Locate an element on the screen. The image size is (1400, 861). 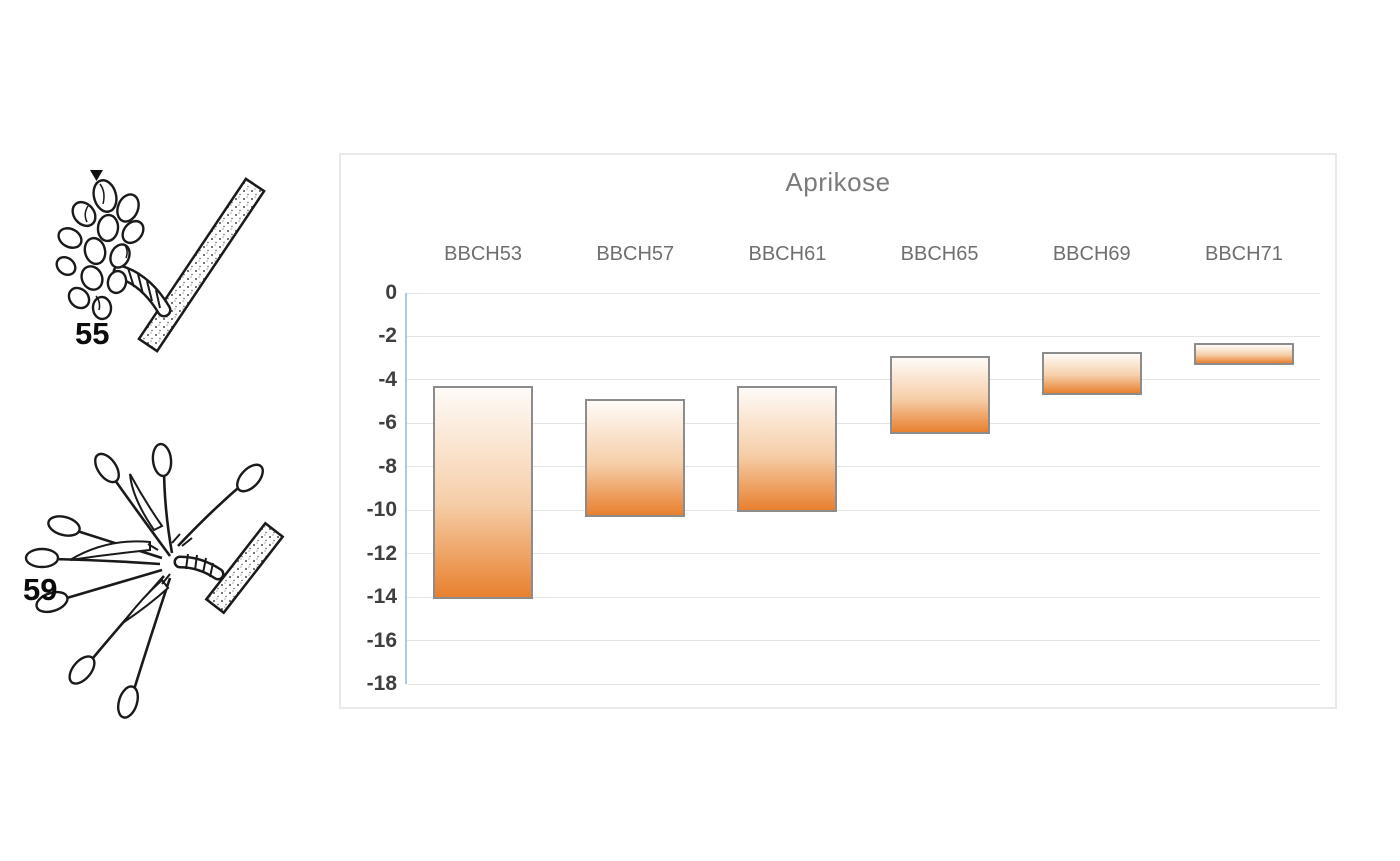
bbch55-figure: 55 is located at coordinates (181, 264).